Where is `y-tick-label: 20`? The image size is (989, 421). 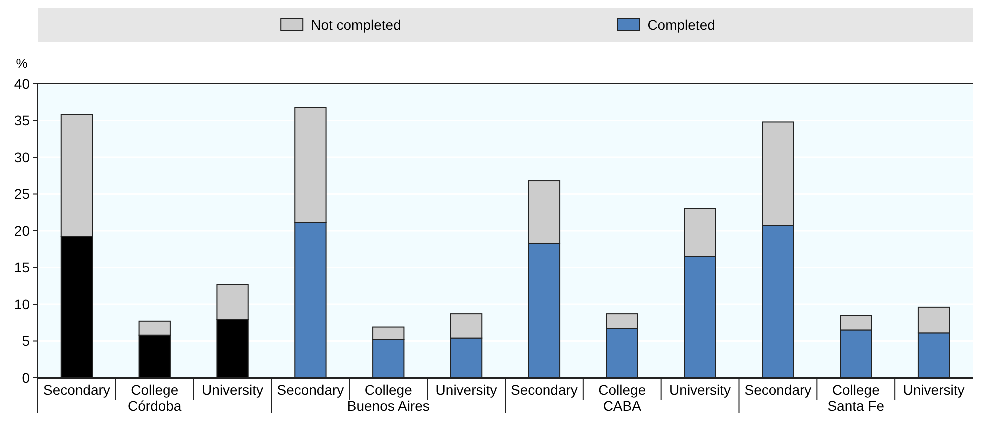
y-tick-label: 20 is located at coordinates (22, 230).